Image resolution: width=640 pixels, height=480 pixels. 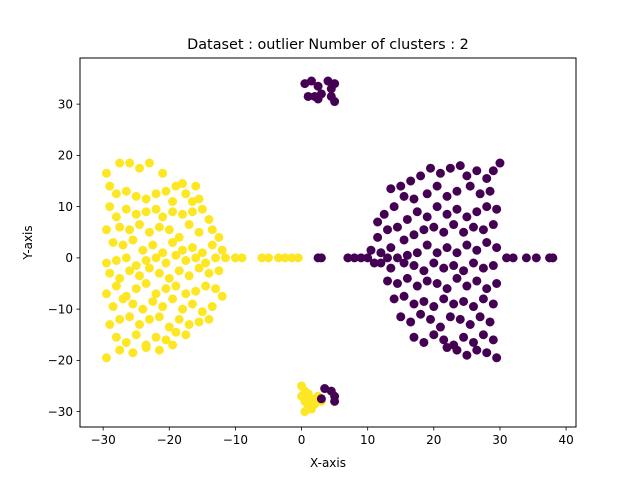 I want to click on y-tick-label: 10, so click(x=65, y=207).